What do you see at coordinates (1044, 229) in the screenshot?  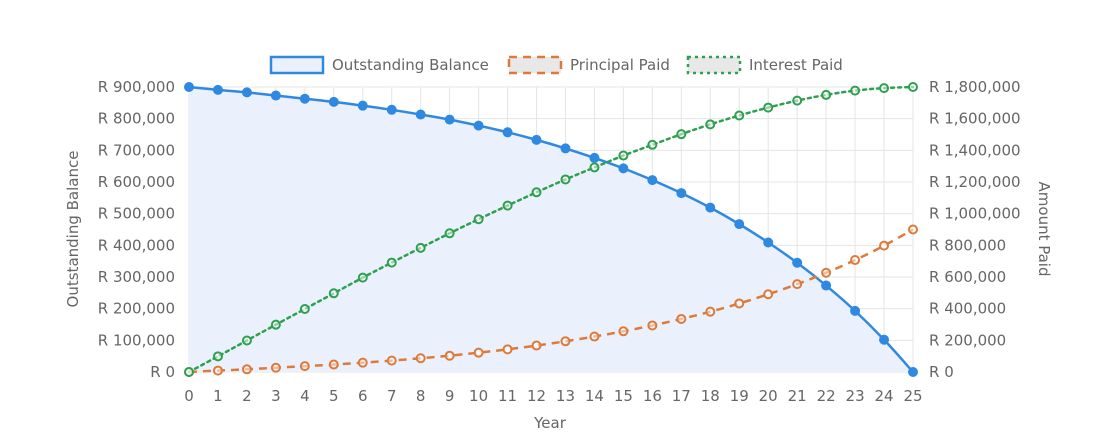 I see `y-axis-right-title: Amount Paid` at bounding box center [1044, 229].